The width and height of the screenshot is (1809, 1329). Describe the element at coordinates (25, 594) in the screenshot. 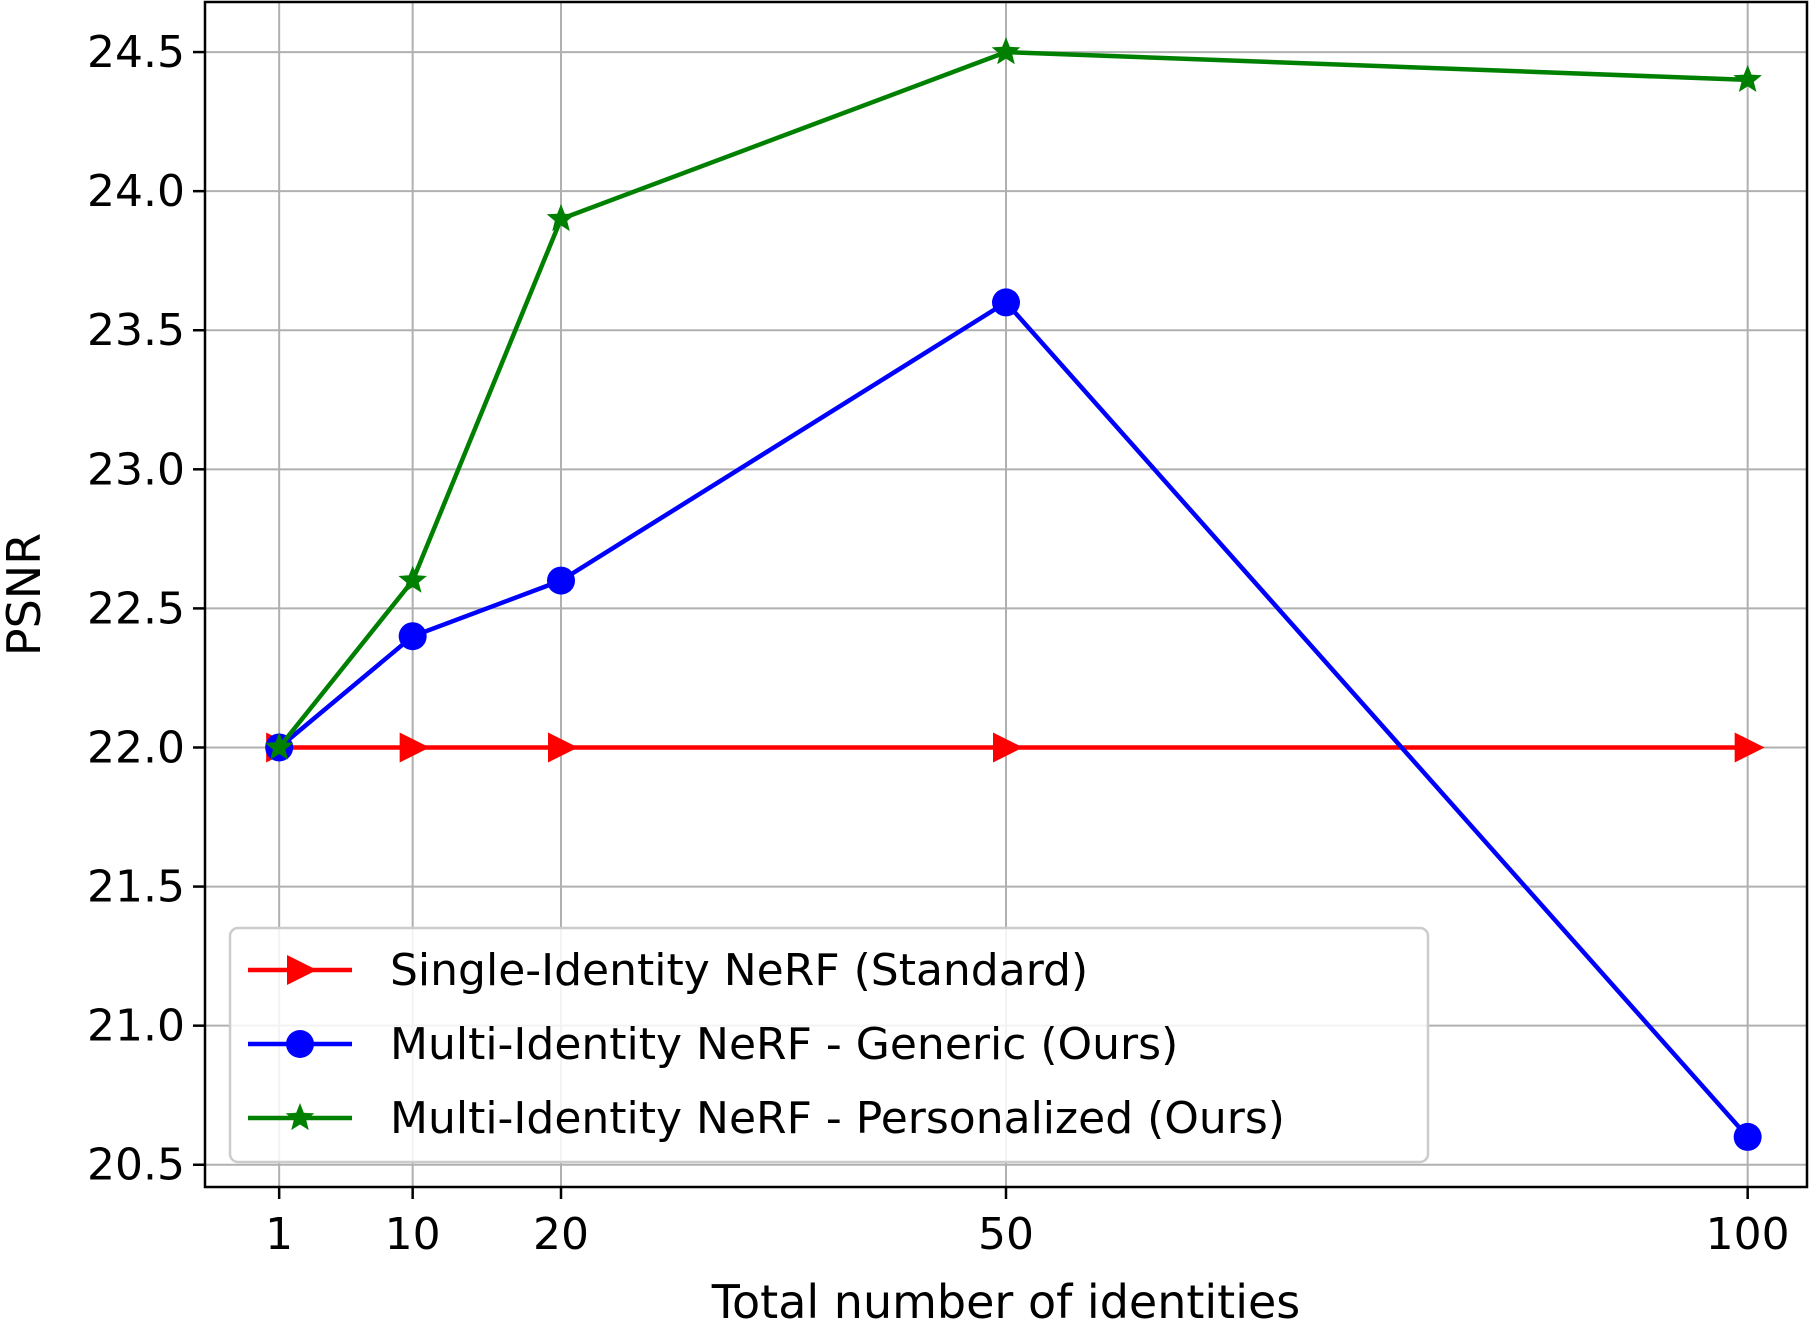

I see `y-axis-label: PSNR` at that location.